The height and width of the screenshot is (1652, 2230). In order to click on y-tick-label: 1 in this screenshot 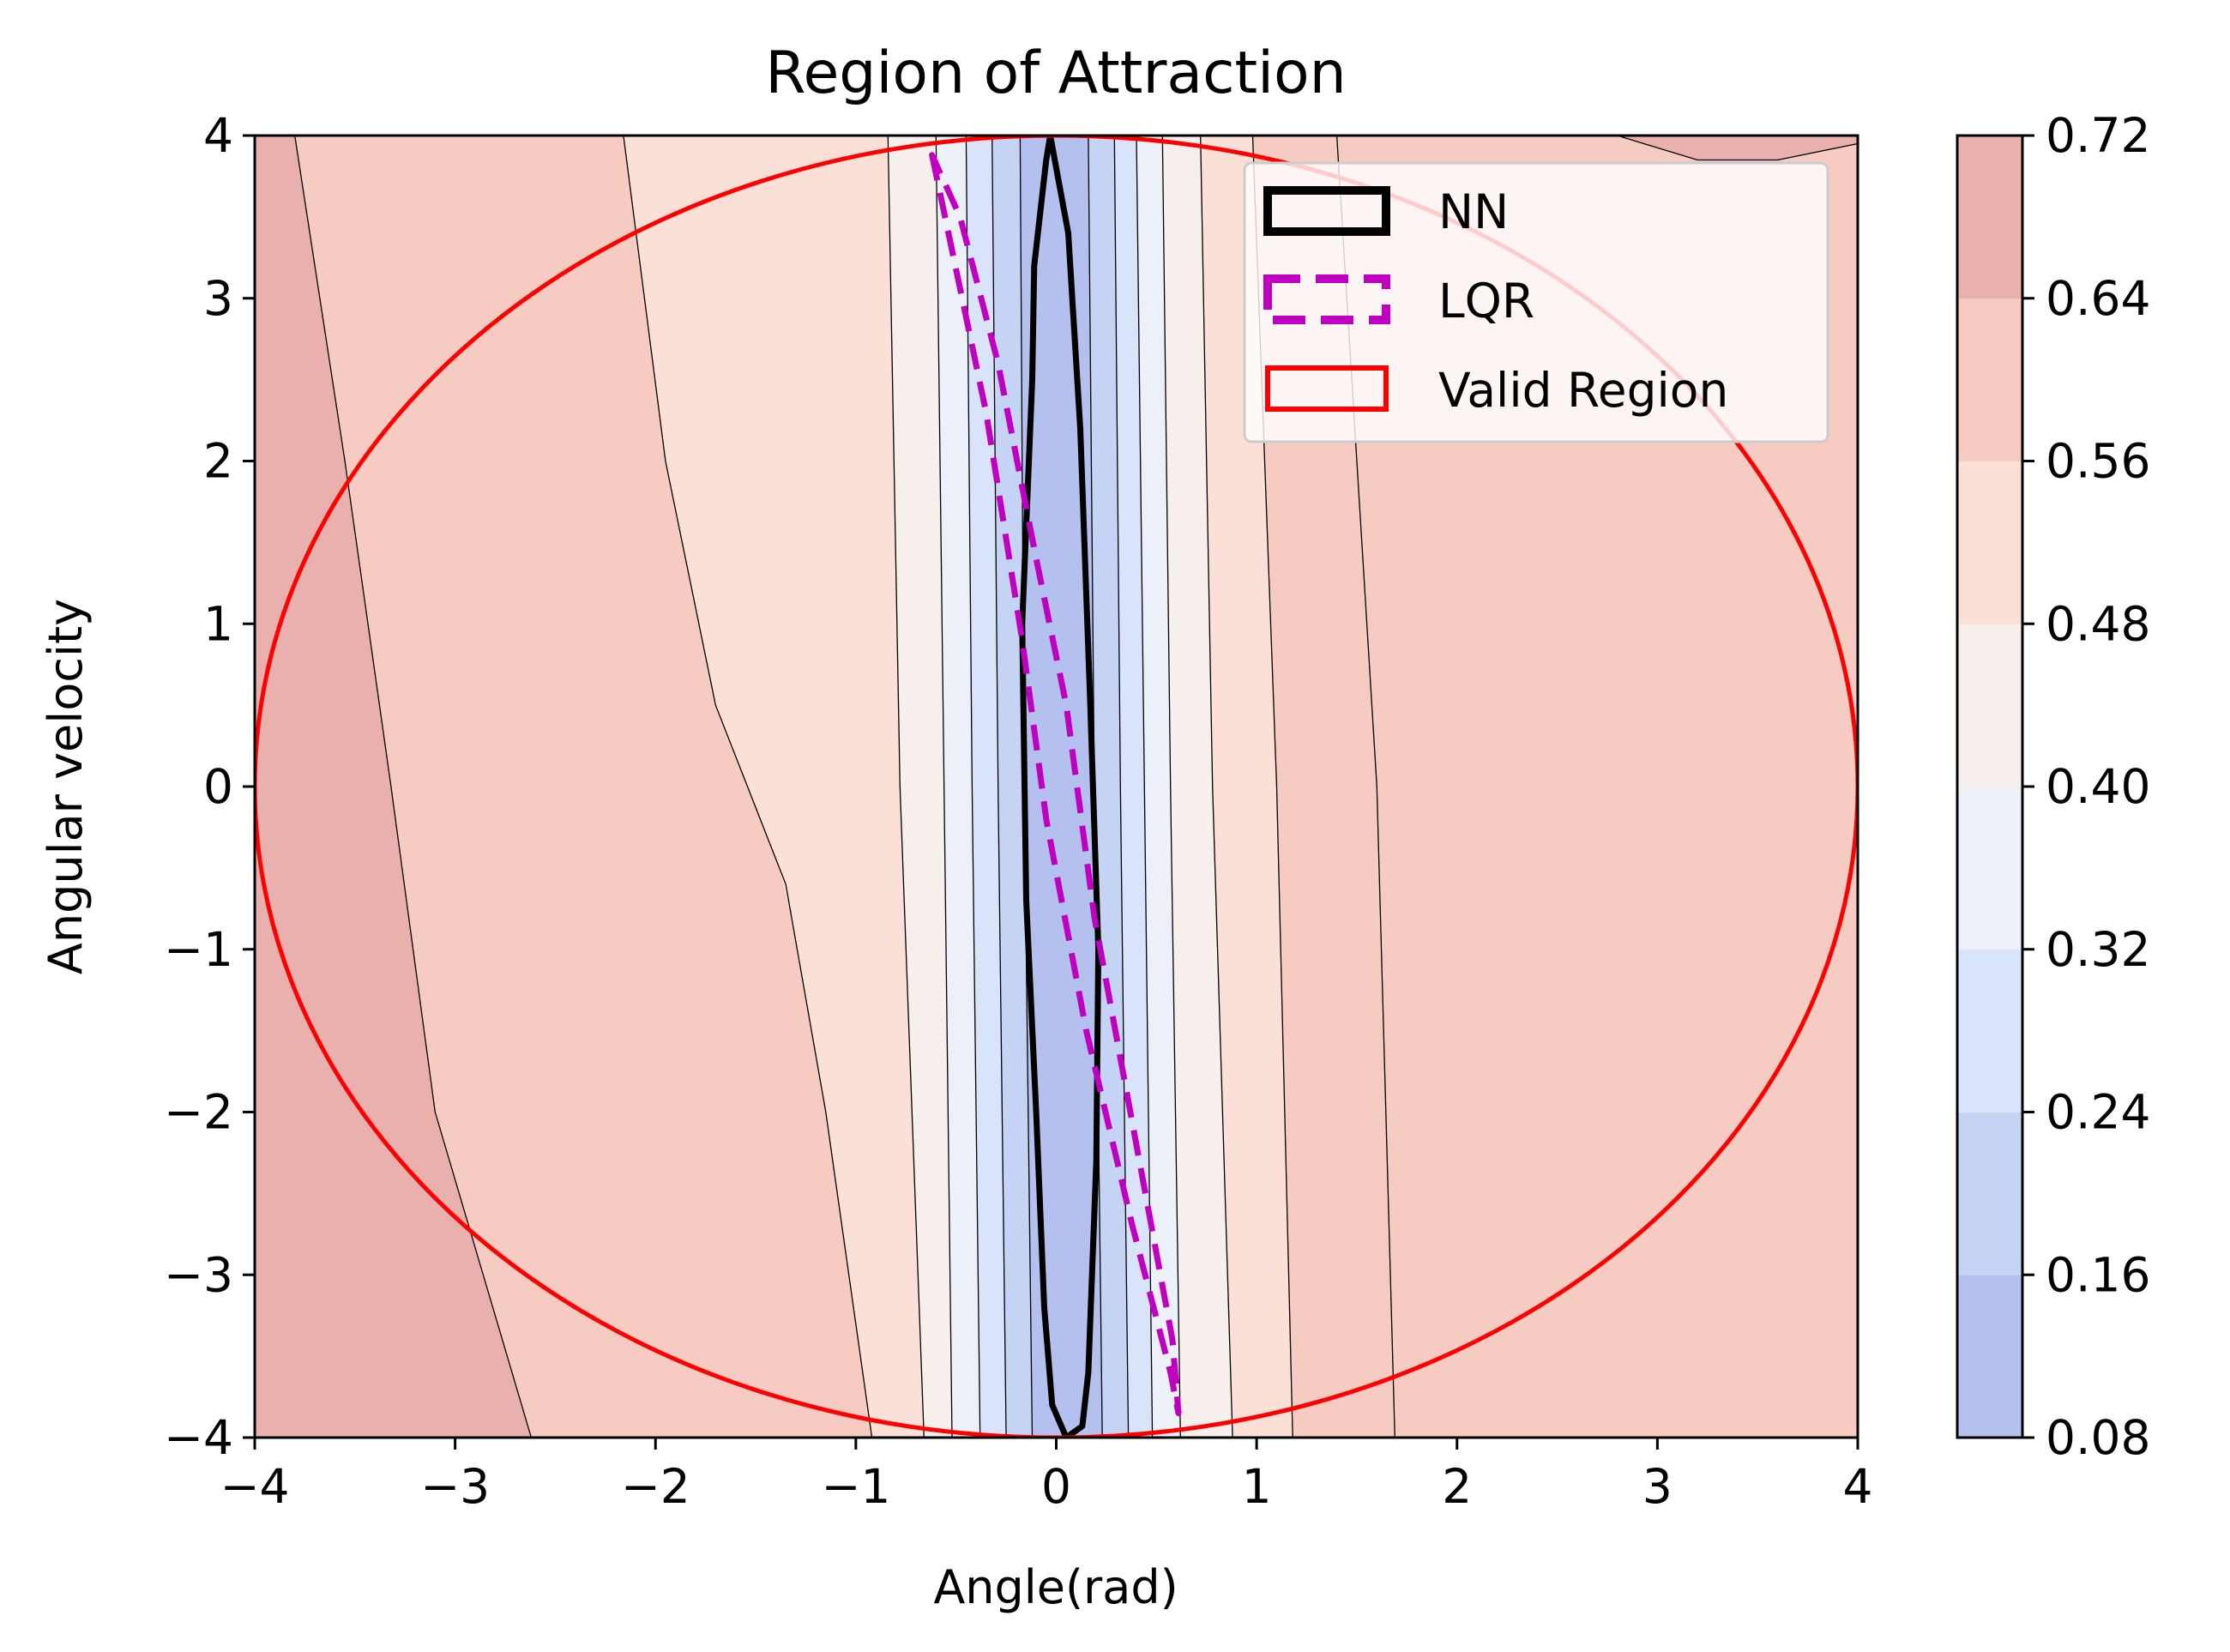, I will do `click(218, 623)`.